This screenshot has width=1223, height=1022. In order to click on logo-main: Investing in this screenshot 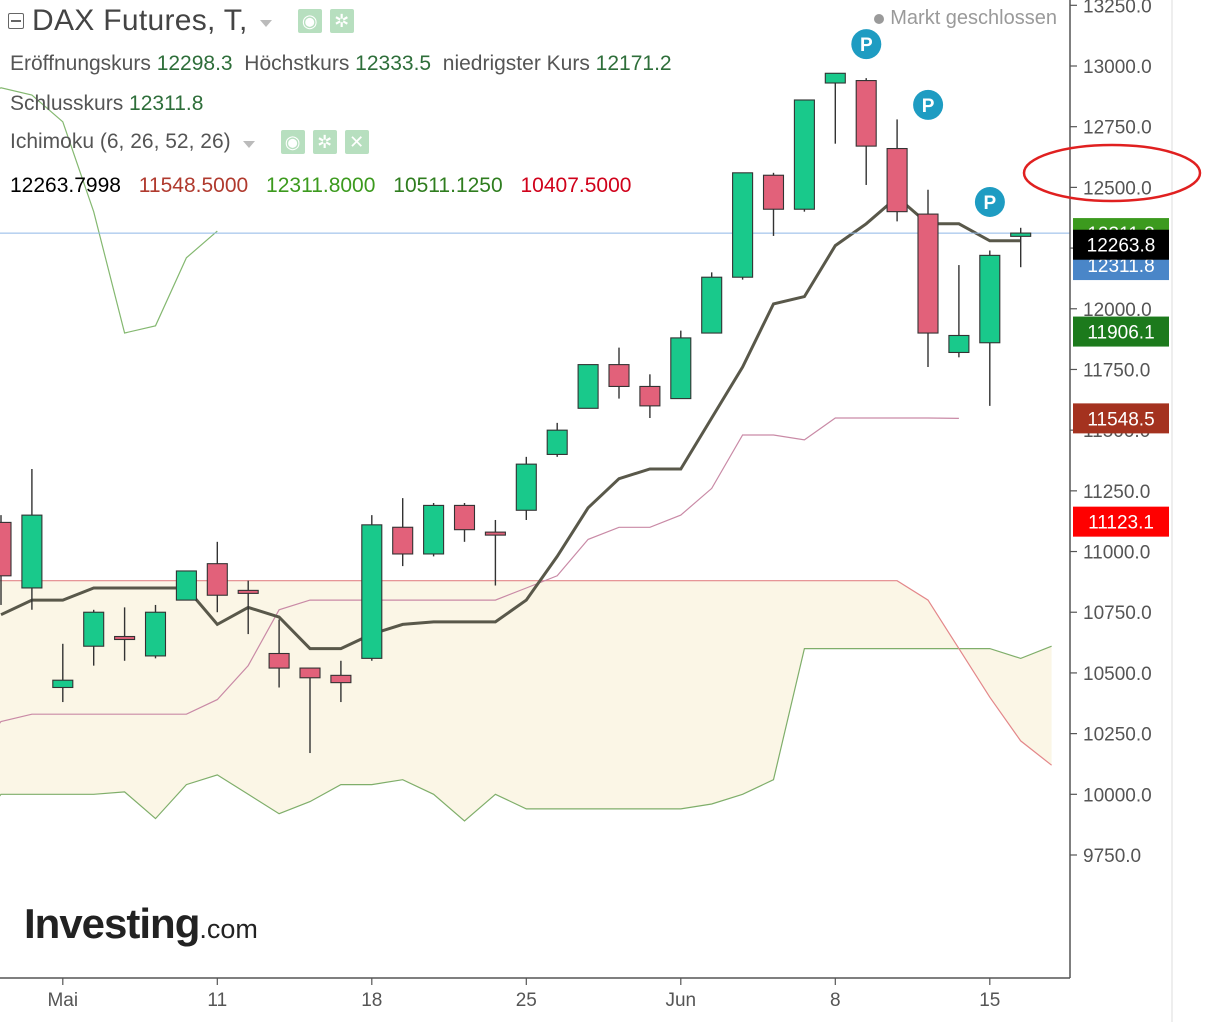, I will do `click(112, 923)`.